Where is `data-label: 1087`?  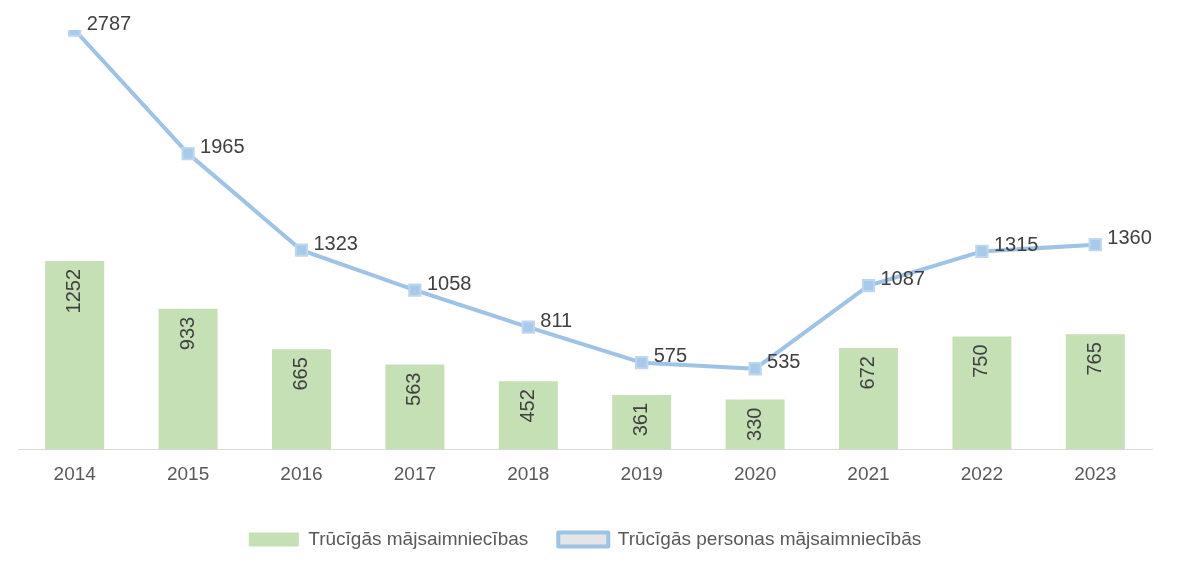
data-label: 1087 is located at coordinates (902, 278).